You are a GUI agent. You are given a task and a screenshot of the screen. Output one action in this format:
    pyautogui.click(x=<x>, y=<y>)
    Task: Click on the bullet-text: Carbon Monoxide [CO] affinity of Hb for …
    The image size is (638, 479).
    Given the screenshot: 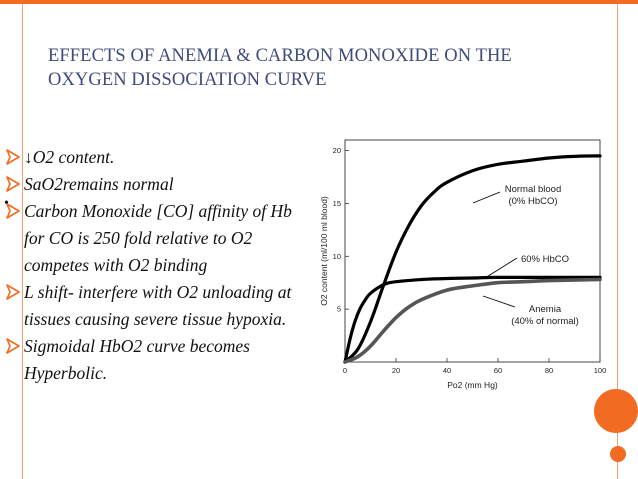 What is the action you would take?
    pyautogui.click(x=158, y=238)
    